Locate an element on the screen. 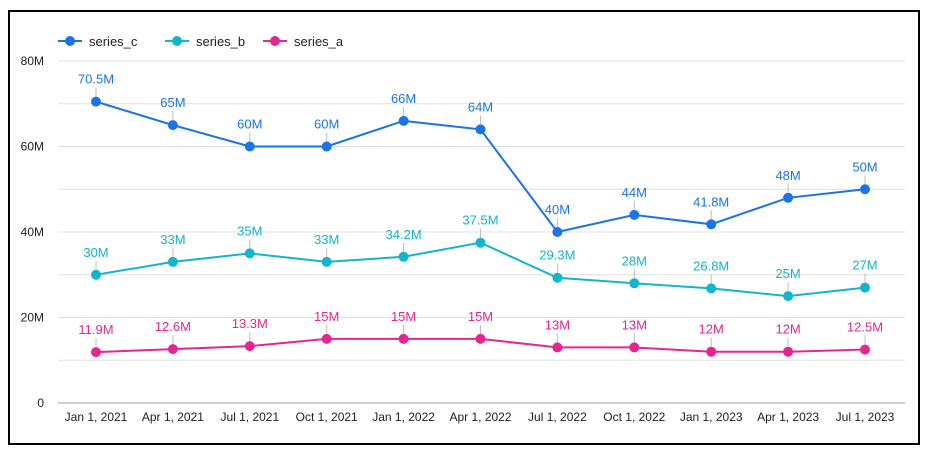 Image resolution: width=934 pixels, height=458 pixels. x-tick-label: Jan 1, 2023 is located at coordinates (711, 417).